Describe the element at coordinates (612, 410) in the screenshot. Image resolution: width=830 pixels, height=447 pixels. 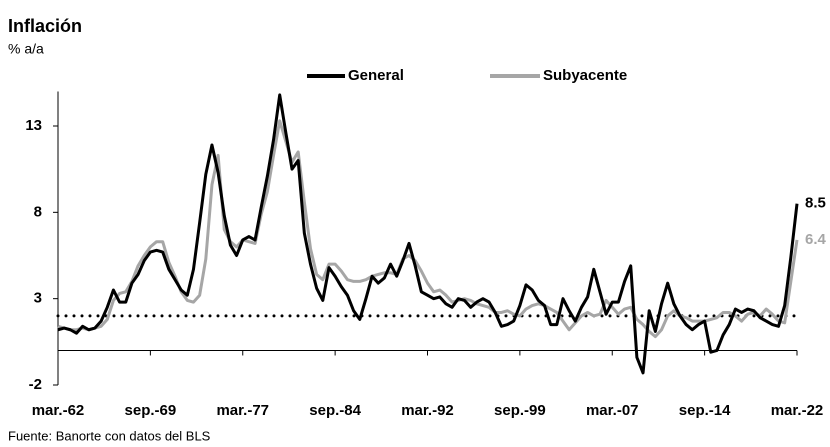
I see `x-tick-label: mar.-07` at that location.